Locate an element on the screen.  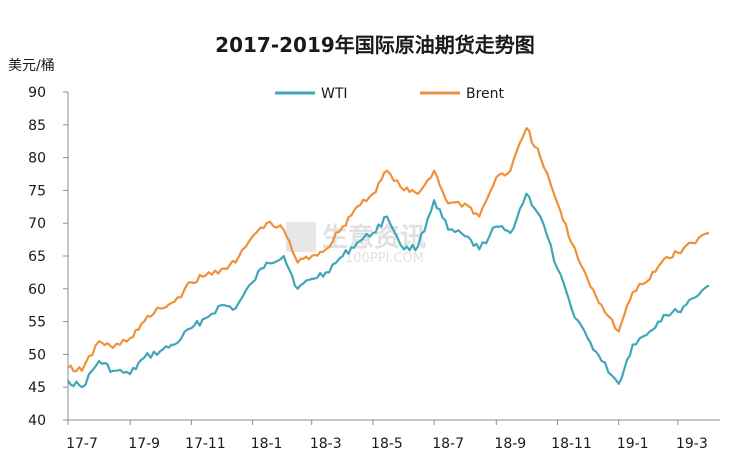
x-tick-label: 18-1 is located at coordinates (267, 444).